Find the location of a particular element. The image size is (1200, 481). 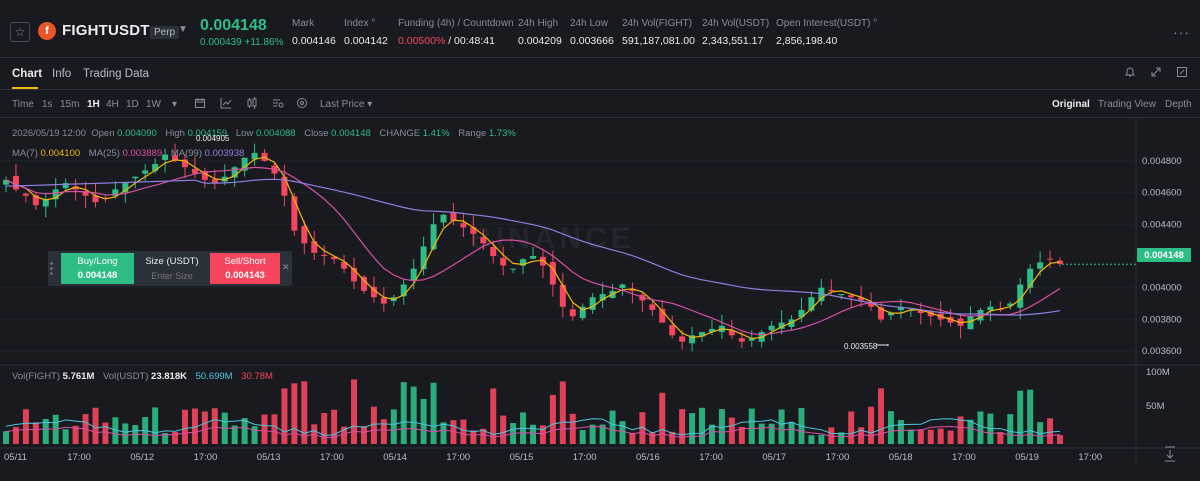

indicators-icon is located at coordinates (278, 104).